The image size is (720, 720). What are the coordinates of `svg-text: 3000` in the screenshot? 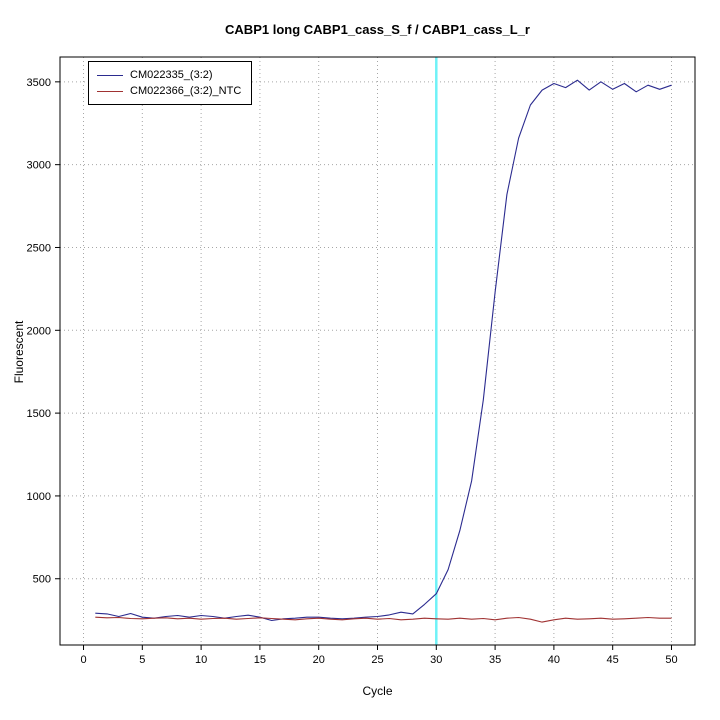 It's located at (39, 166).